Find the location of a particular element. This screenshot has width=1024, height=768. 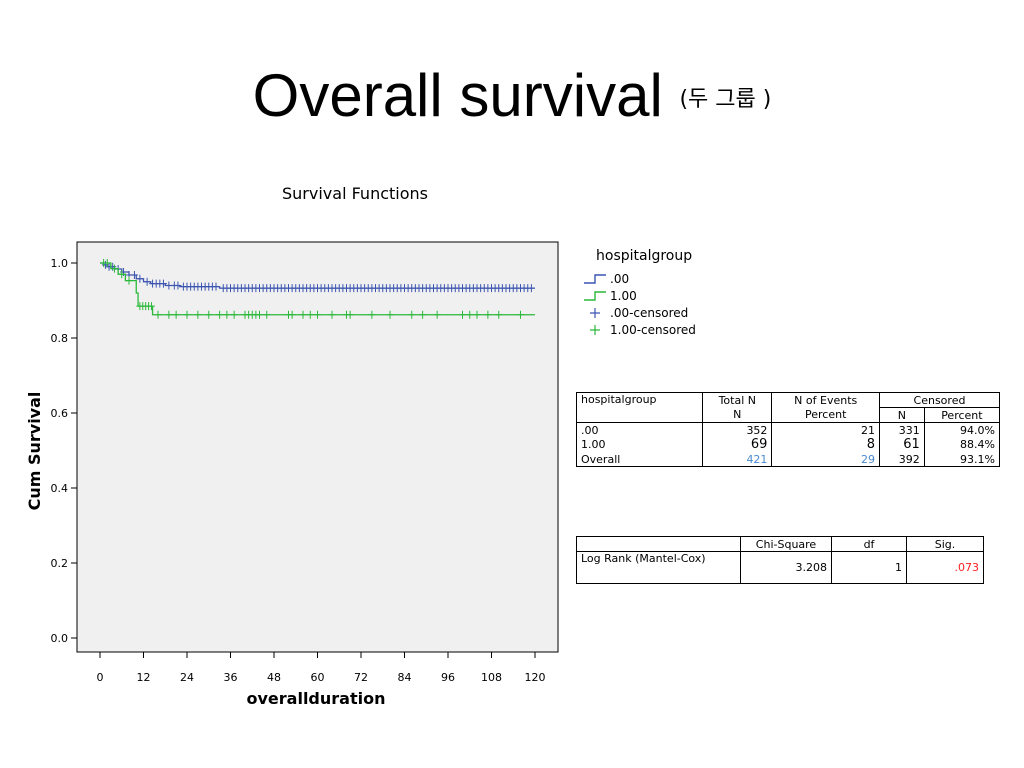

cell: 1 is located at coordinates (869, 567).